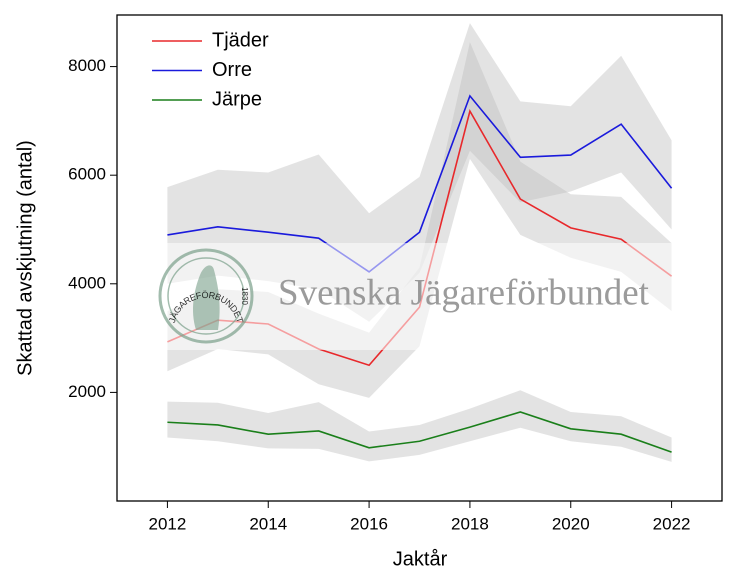 Image resolution: width=745 pixels, height=576 pixels. Describe the element at coordinates (672, 523) in the screenshot. I see `x-tick-label: 2022` at that location.